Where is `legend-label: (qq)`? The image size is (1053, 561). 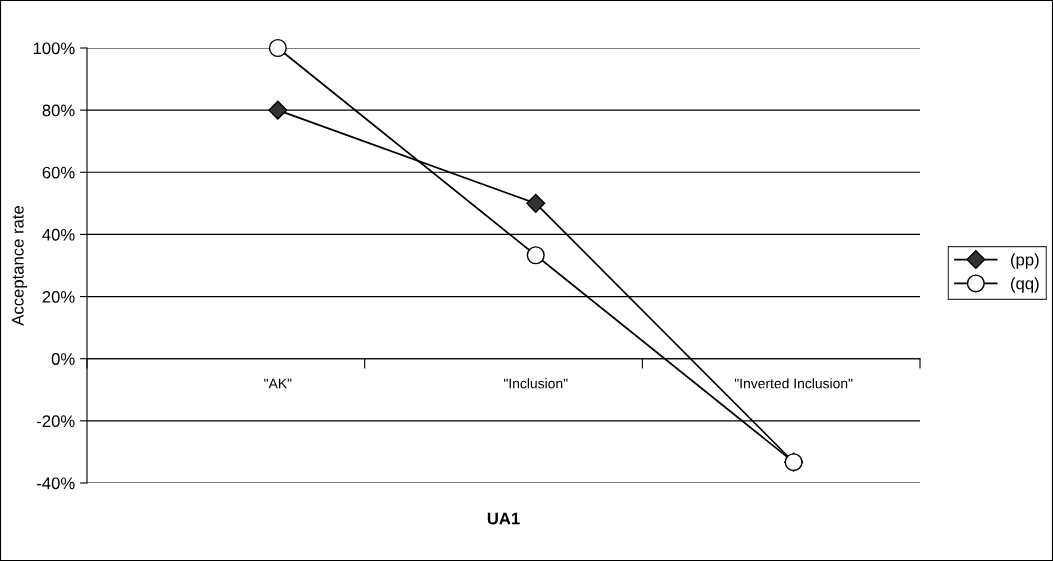 legend-label: (qq) is located at coordinates (1025, 285).